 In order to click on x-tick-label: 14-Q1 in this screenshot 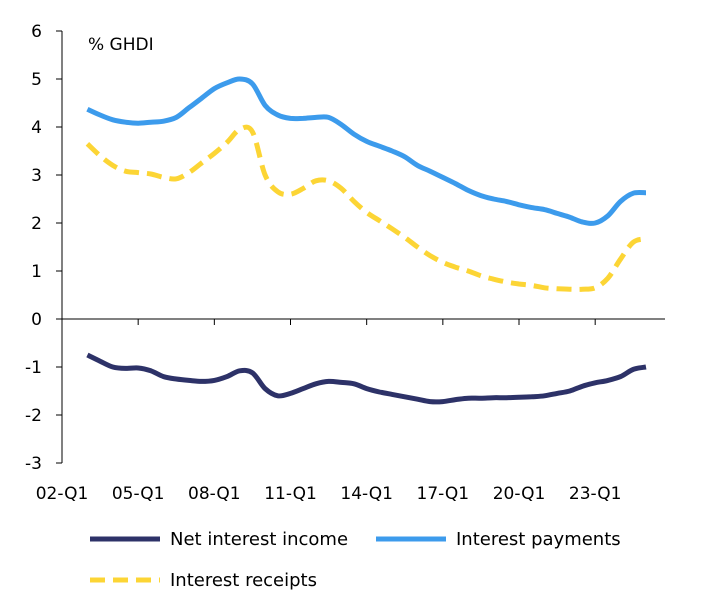, I will do `click(366, 494)`.